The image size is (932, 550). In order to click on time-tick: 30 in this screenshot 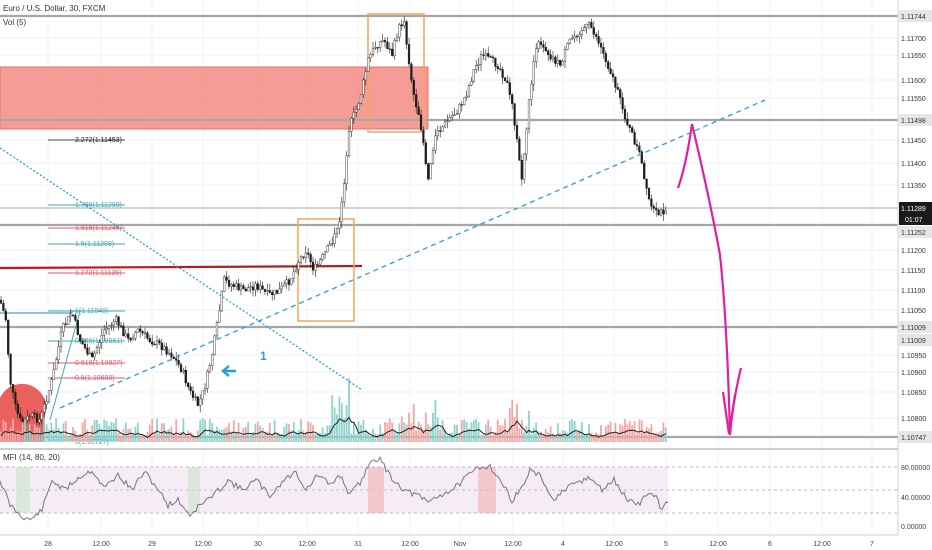, I will do `click(258, 544)`.